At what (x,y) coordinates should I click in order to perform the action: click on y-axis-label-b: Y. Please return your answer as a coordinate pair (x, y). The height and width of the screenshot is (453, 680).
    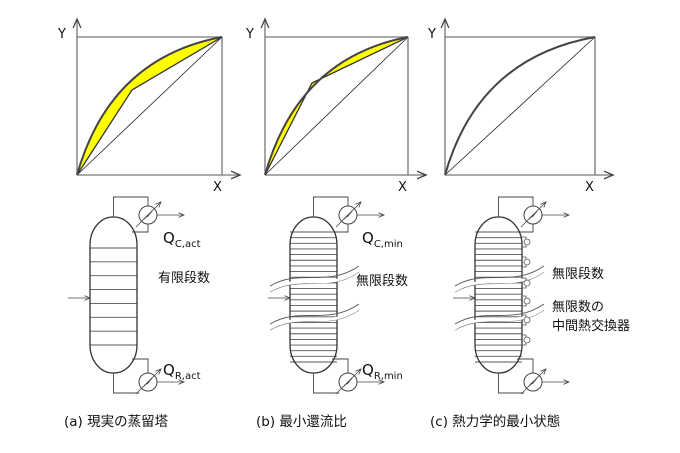
    Looking at the image, I should click on (249, 34).